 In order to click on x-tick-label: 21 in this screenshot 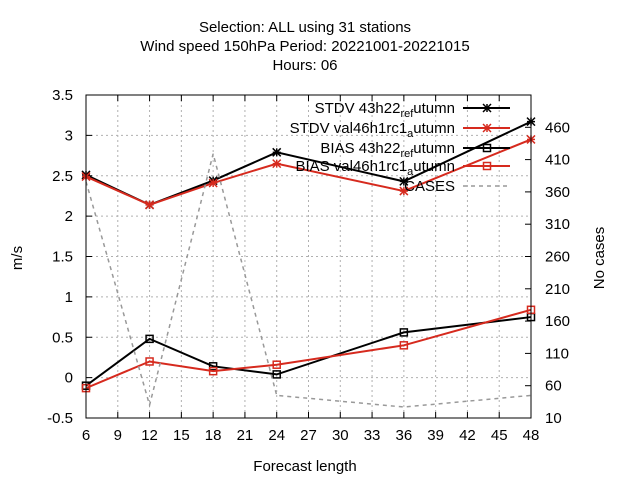, I will do `click(245, 435)`.